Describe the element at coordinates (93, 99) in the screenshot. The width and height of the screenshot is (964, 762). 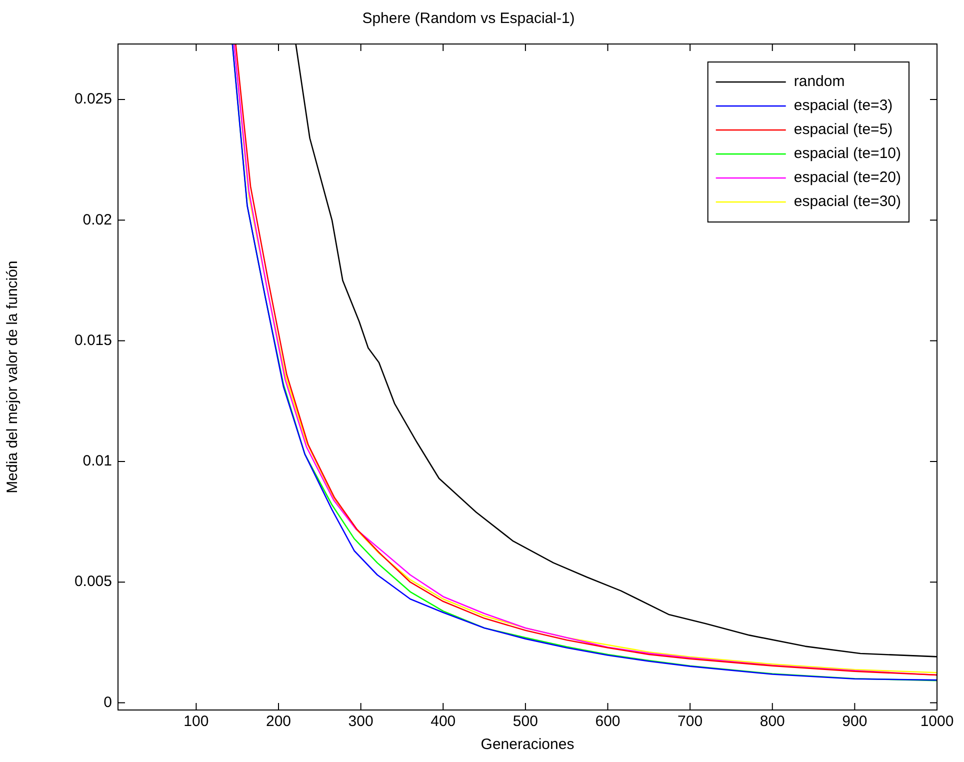
I see `y-tick-label: 0.025` at that location.